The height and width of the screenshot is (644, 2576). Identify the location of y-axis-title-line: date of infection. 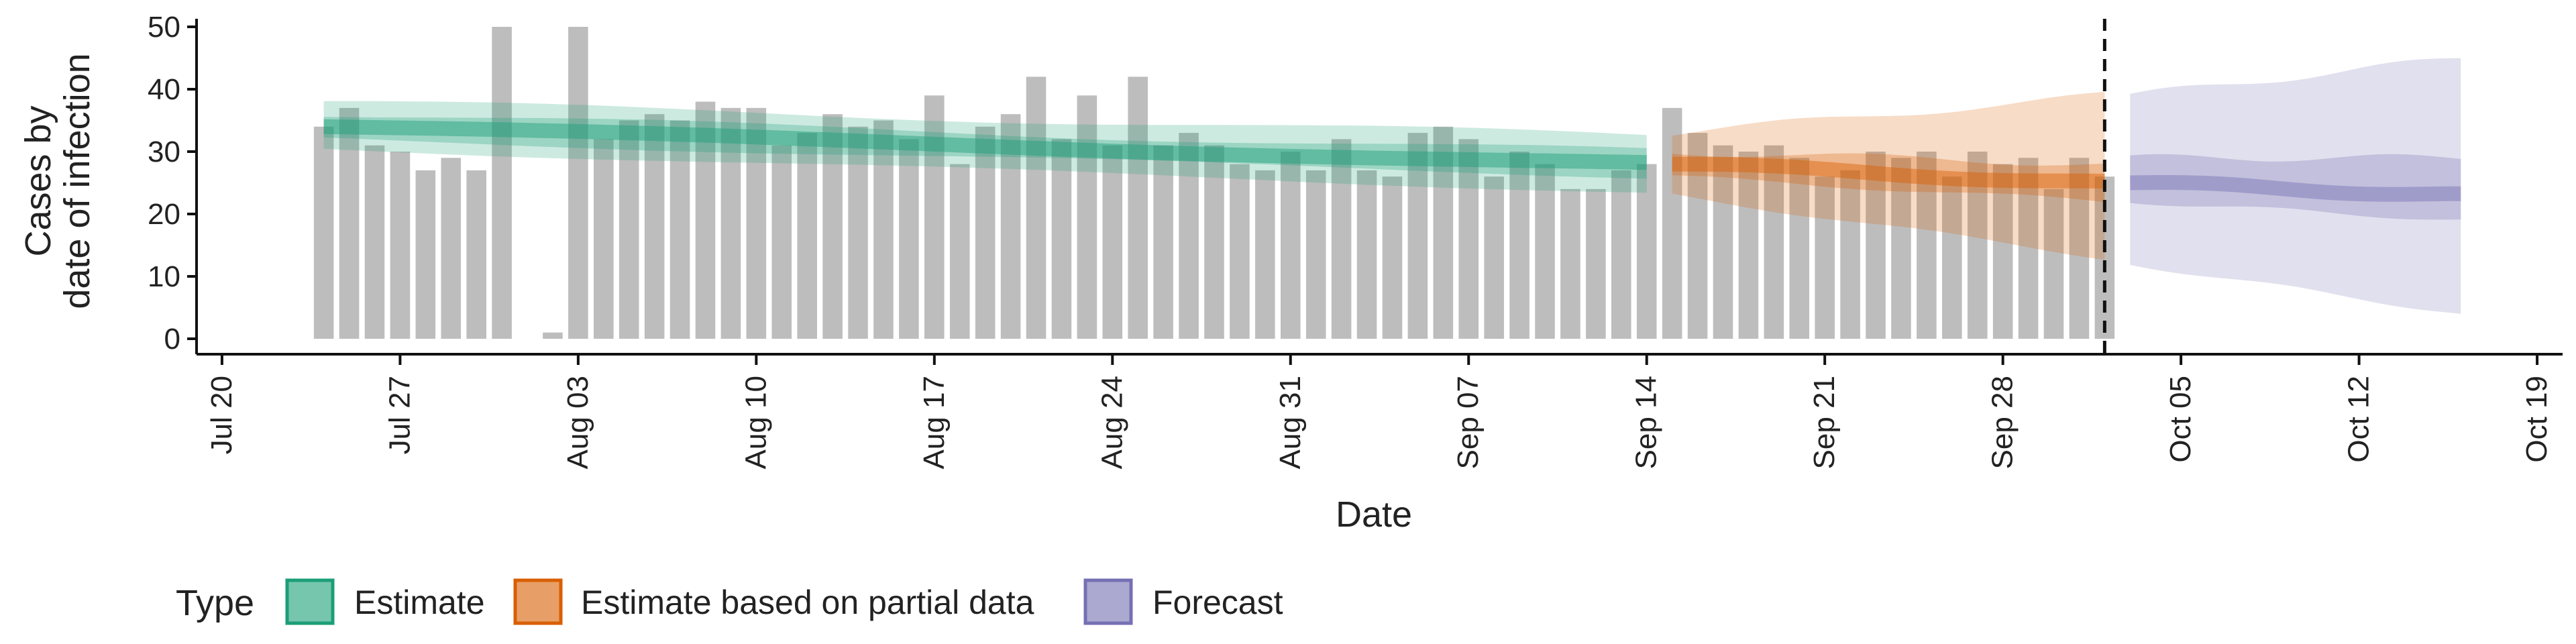
(77, 181).